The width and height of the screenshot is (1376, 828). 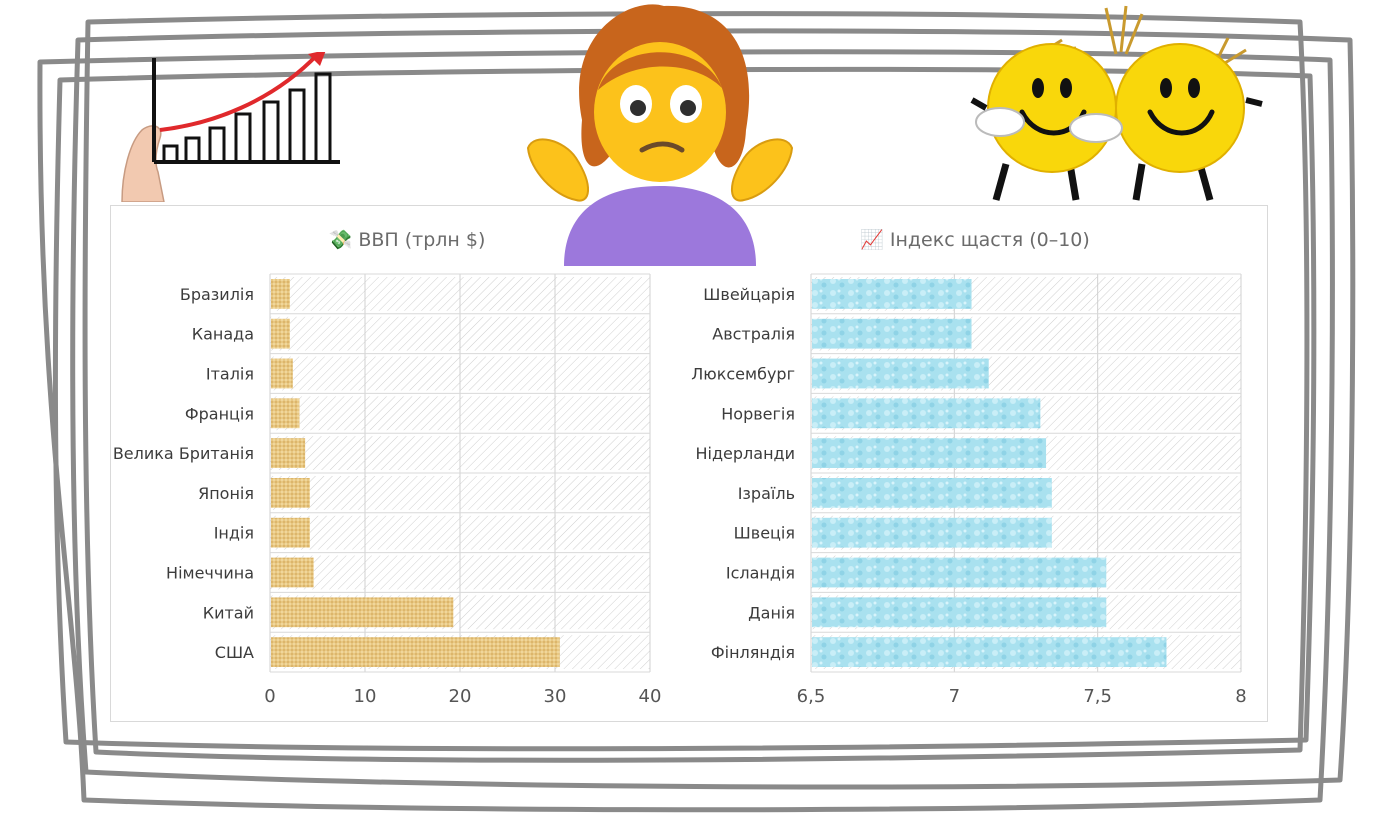 I want to click on category-label: Ізраїль, so click(x=766, y=493).